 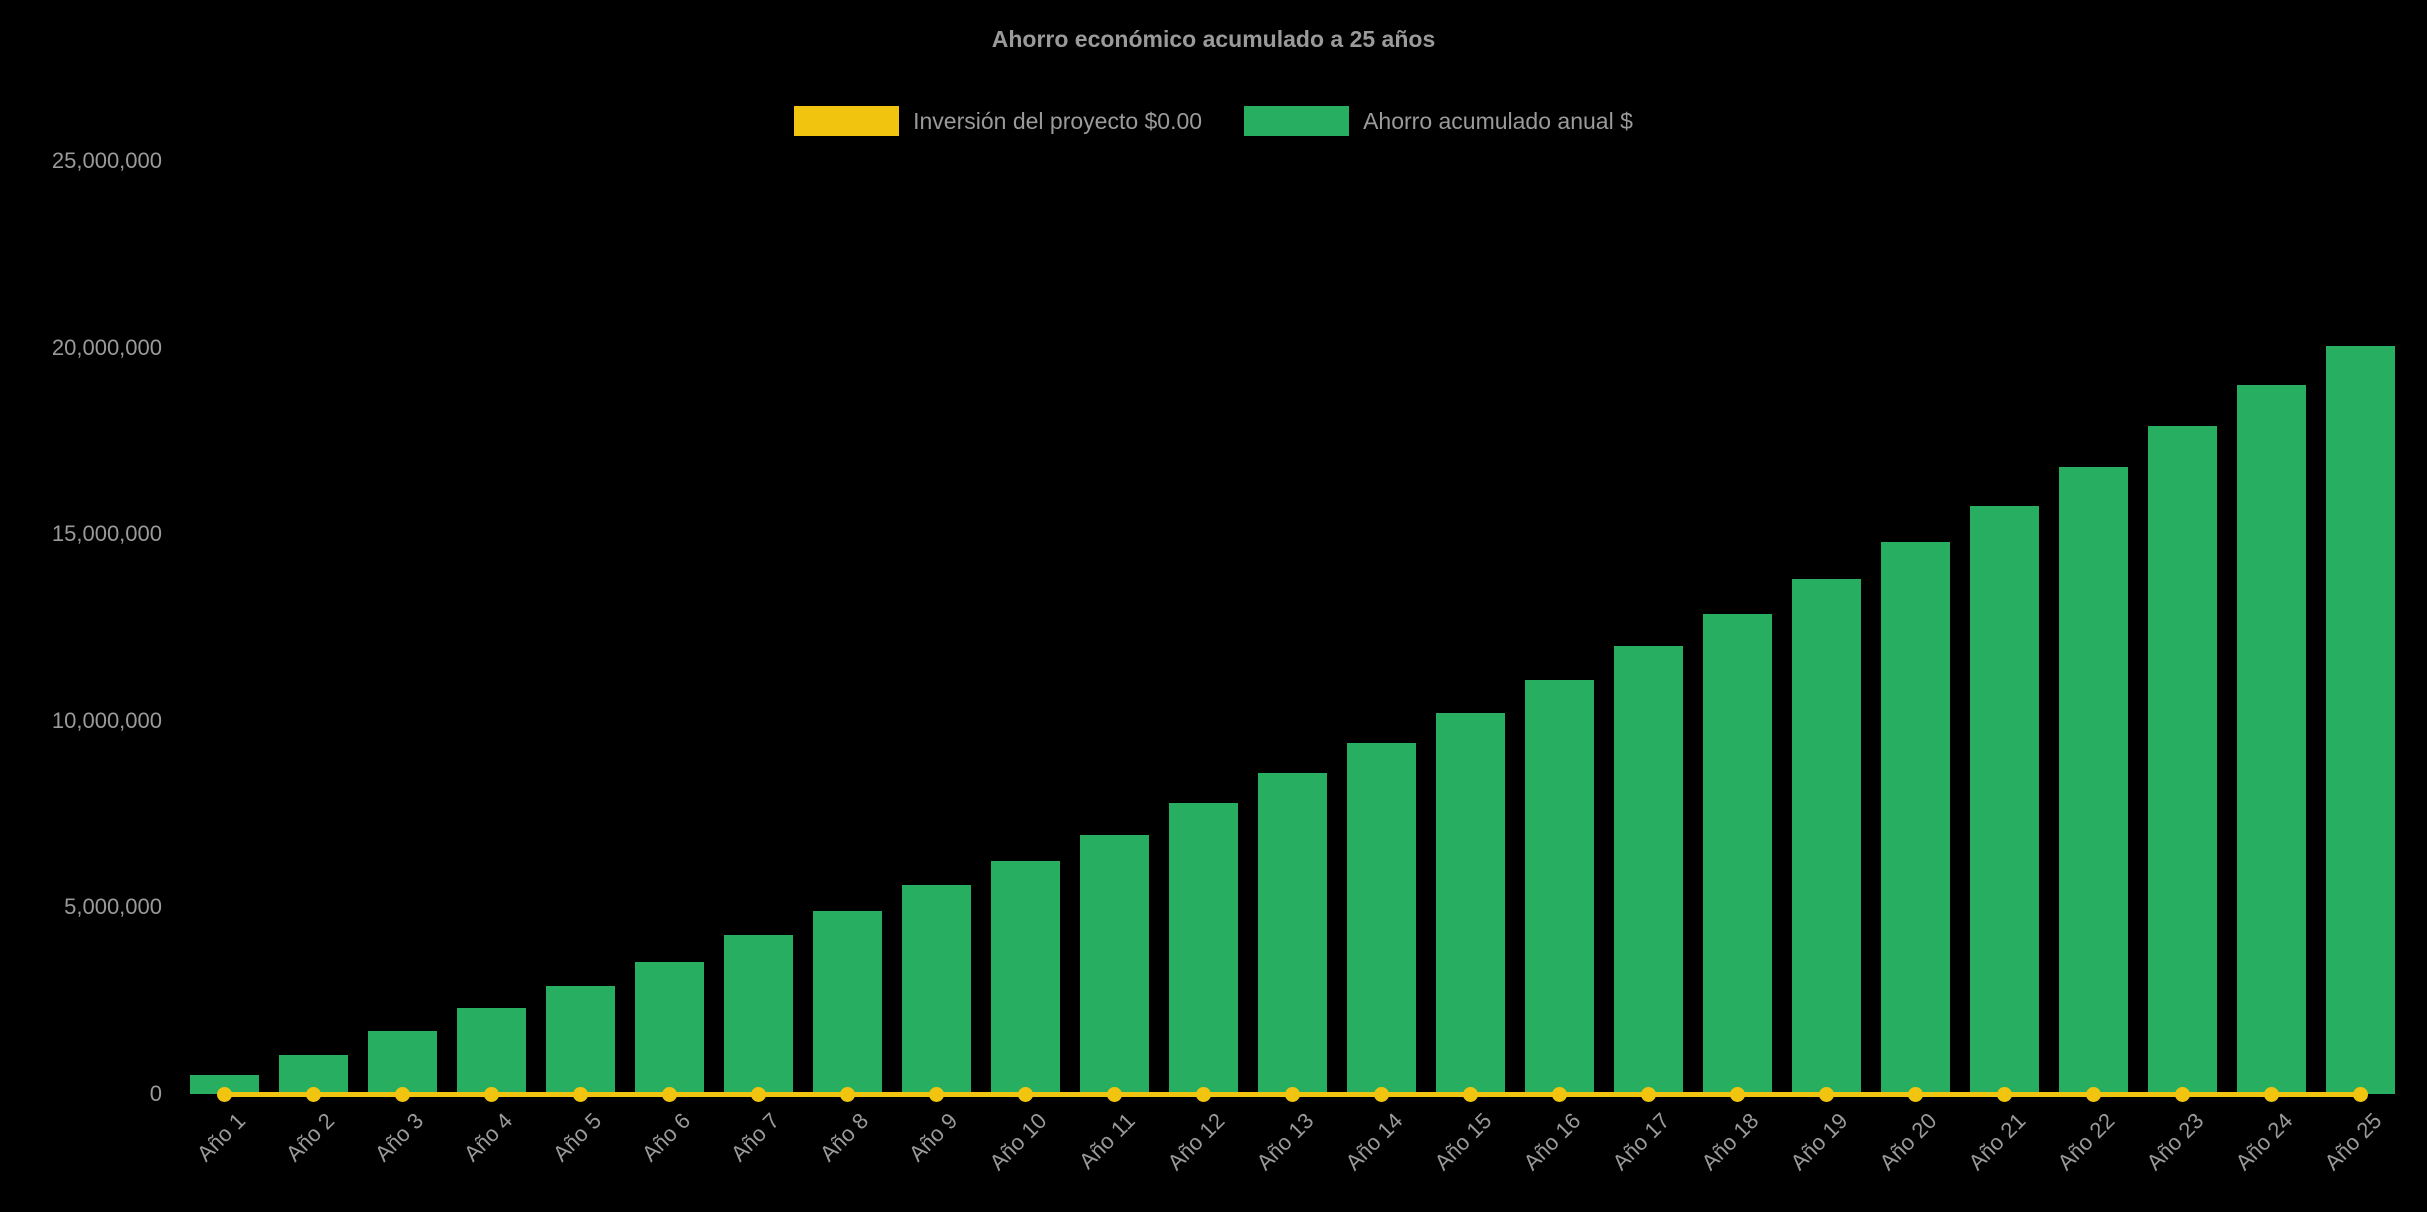 What do you see at coordinates (1997, 1141) in the screenshot?
I see `x-axis-label-21: Año 21` at bounding box center [1997, 1141].